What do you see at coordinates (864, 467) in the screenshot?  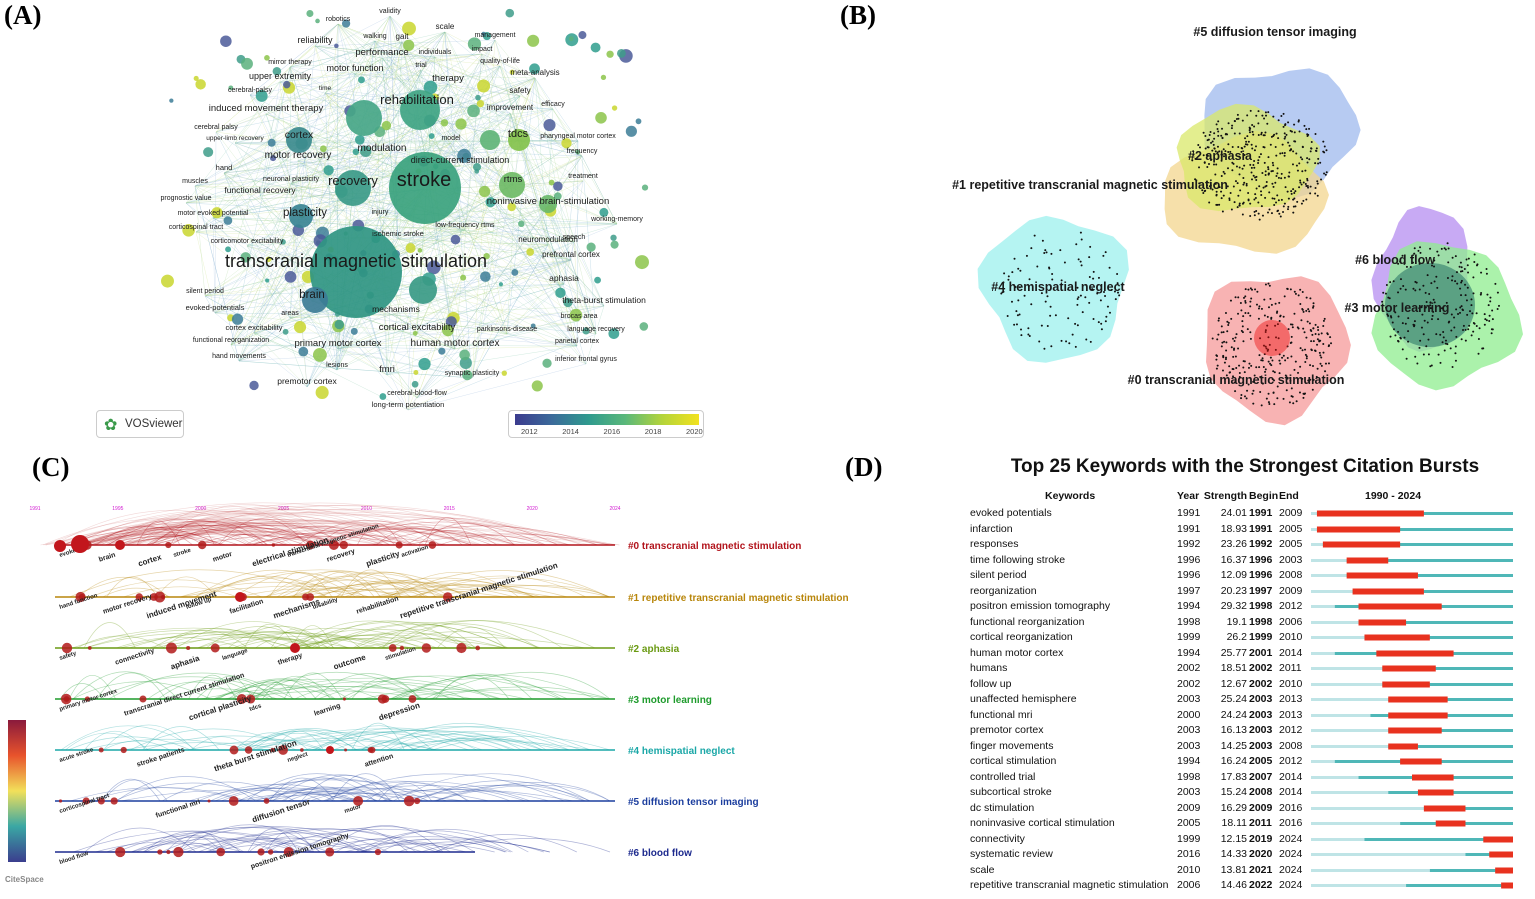 I see `panel-d-label: (D)` at bounding box center [864, 467].